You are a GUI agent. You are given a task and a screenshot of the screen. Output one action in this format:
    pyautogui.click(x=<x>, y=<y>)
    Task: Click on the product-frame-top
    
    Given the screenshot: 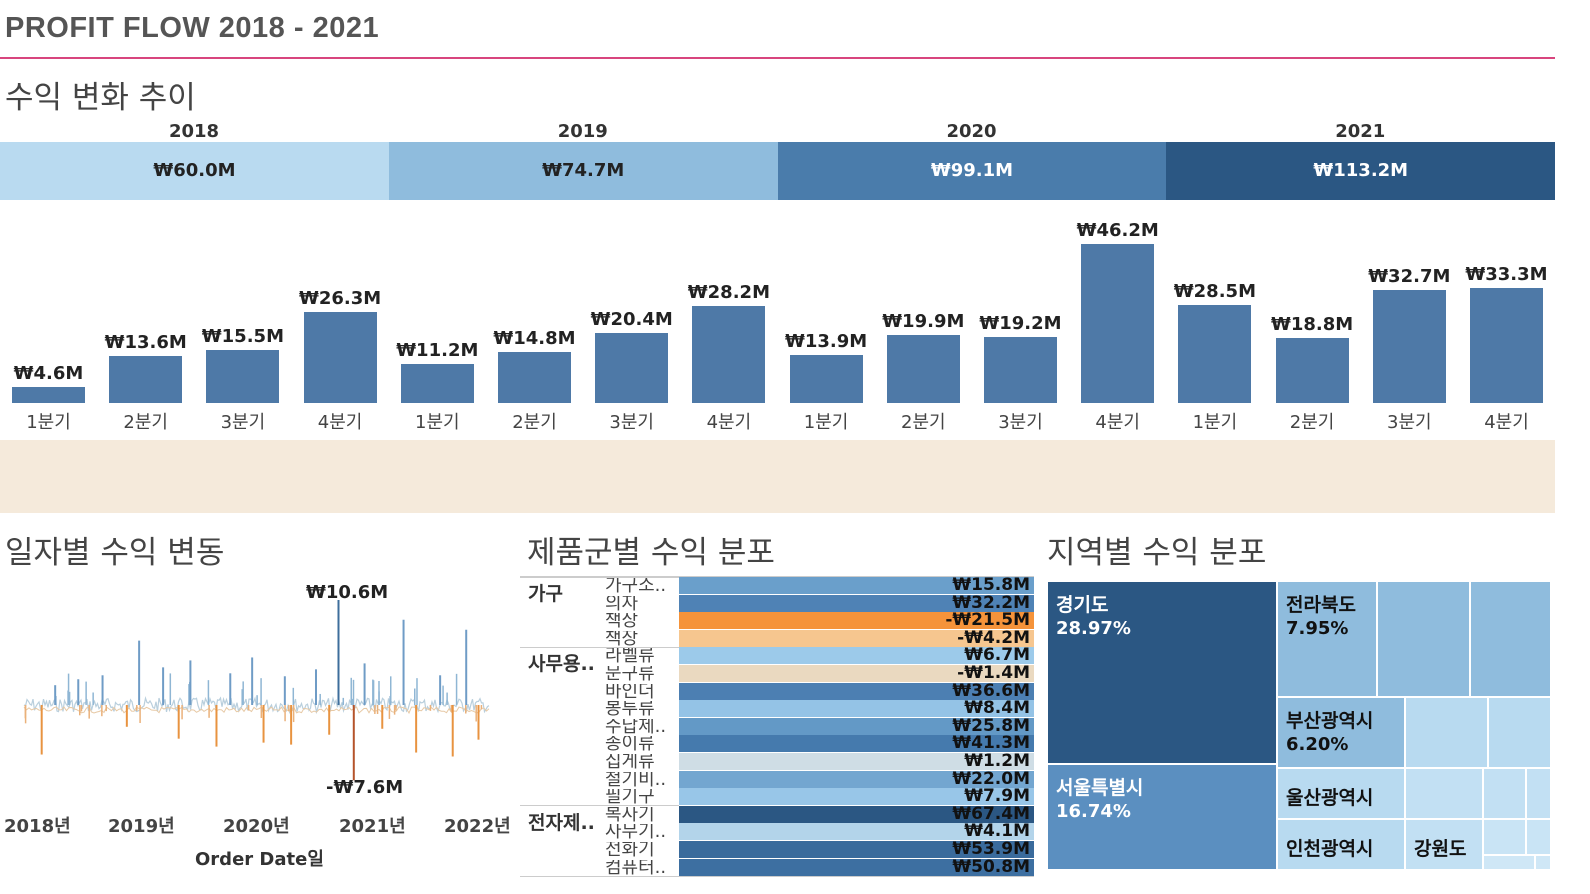 What is the action you would take?
    pyautogui.click(x=777, y=576)
    